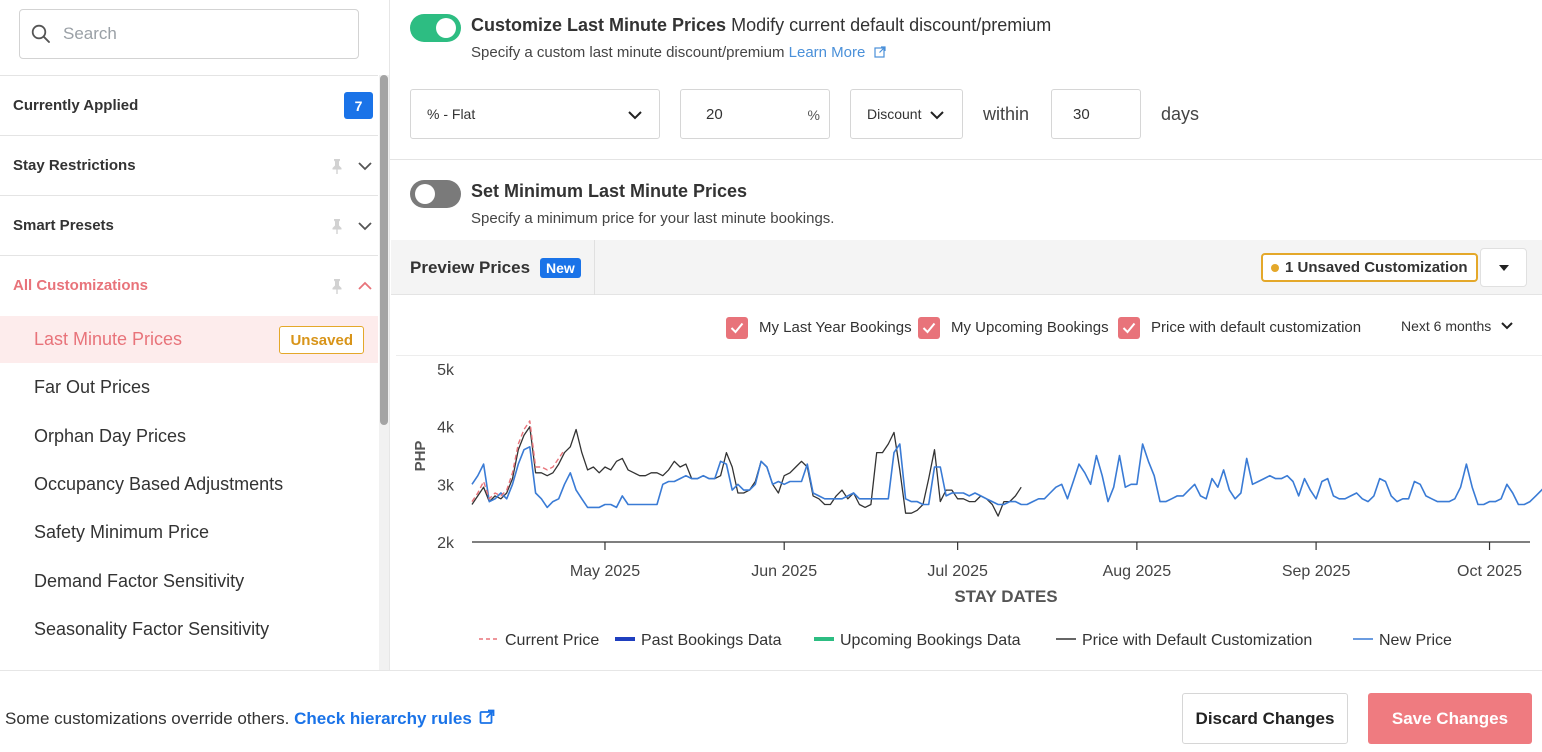  I want to click on y-tick-label: 2k, so click(446, 543).